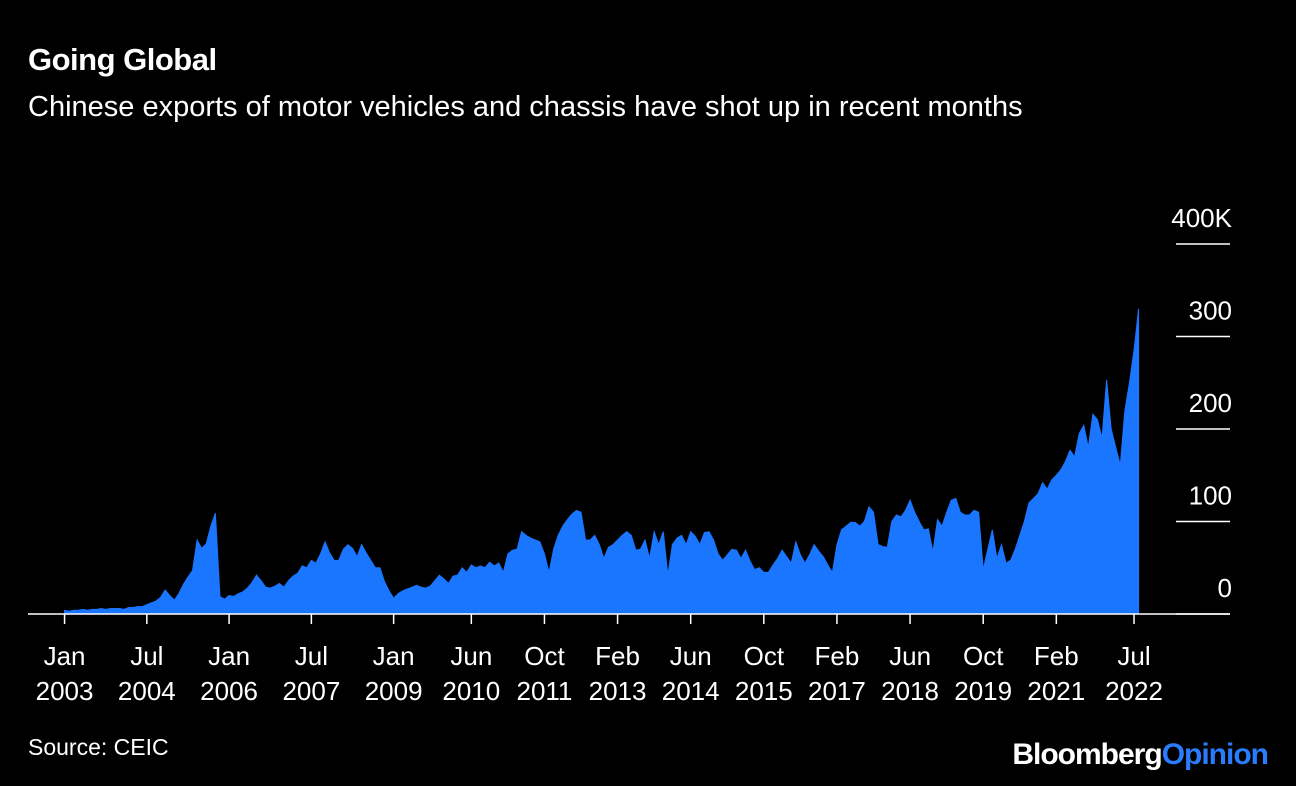 The image size is (1296, 786). Describe the element at coordinates (471, 673) in the screenshot. I see `x-tick-label: Jun 2010` at that location.